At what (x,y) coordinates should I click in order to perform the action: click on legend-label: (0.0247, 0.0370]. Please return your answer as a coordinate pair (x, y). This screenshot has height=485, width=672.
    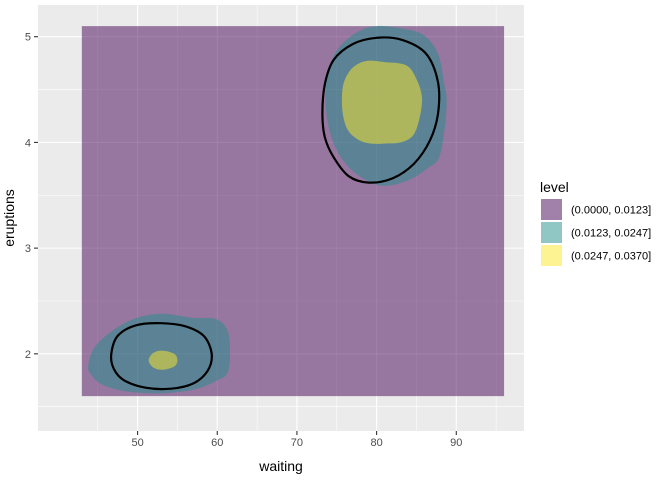
    Looking at the image, I should click on (611, 257).